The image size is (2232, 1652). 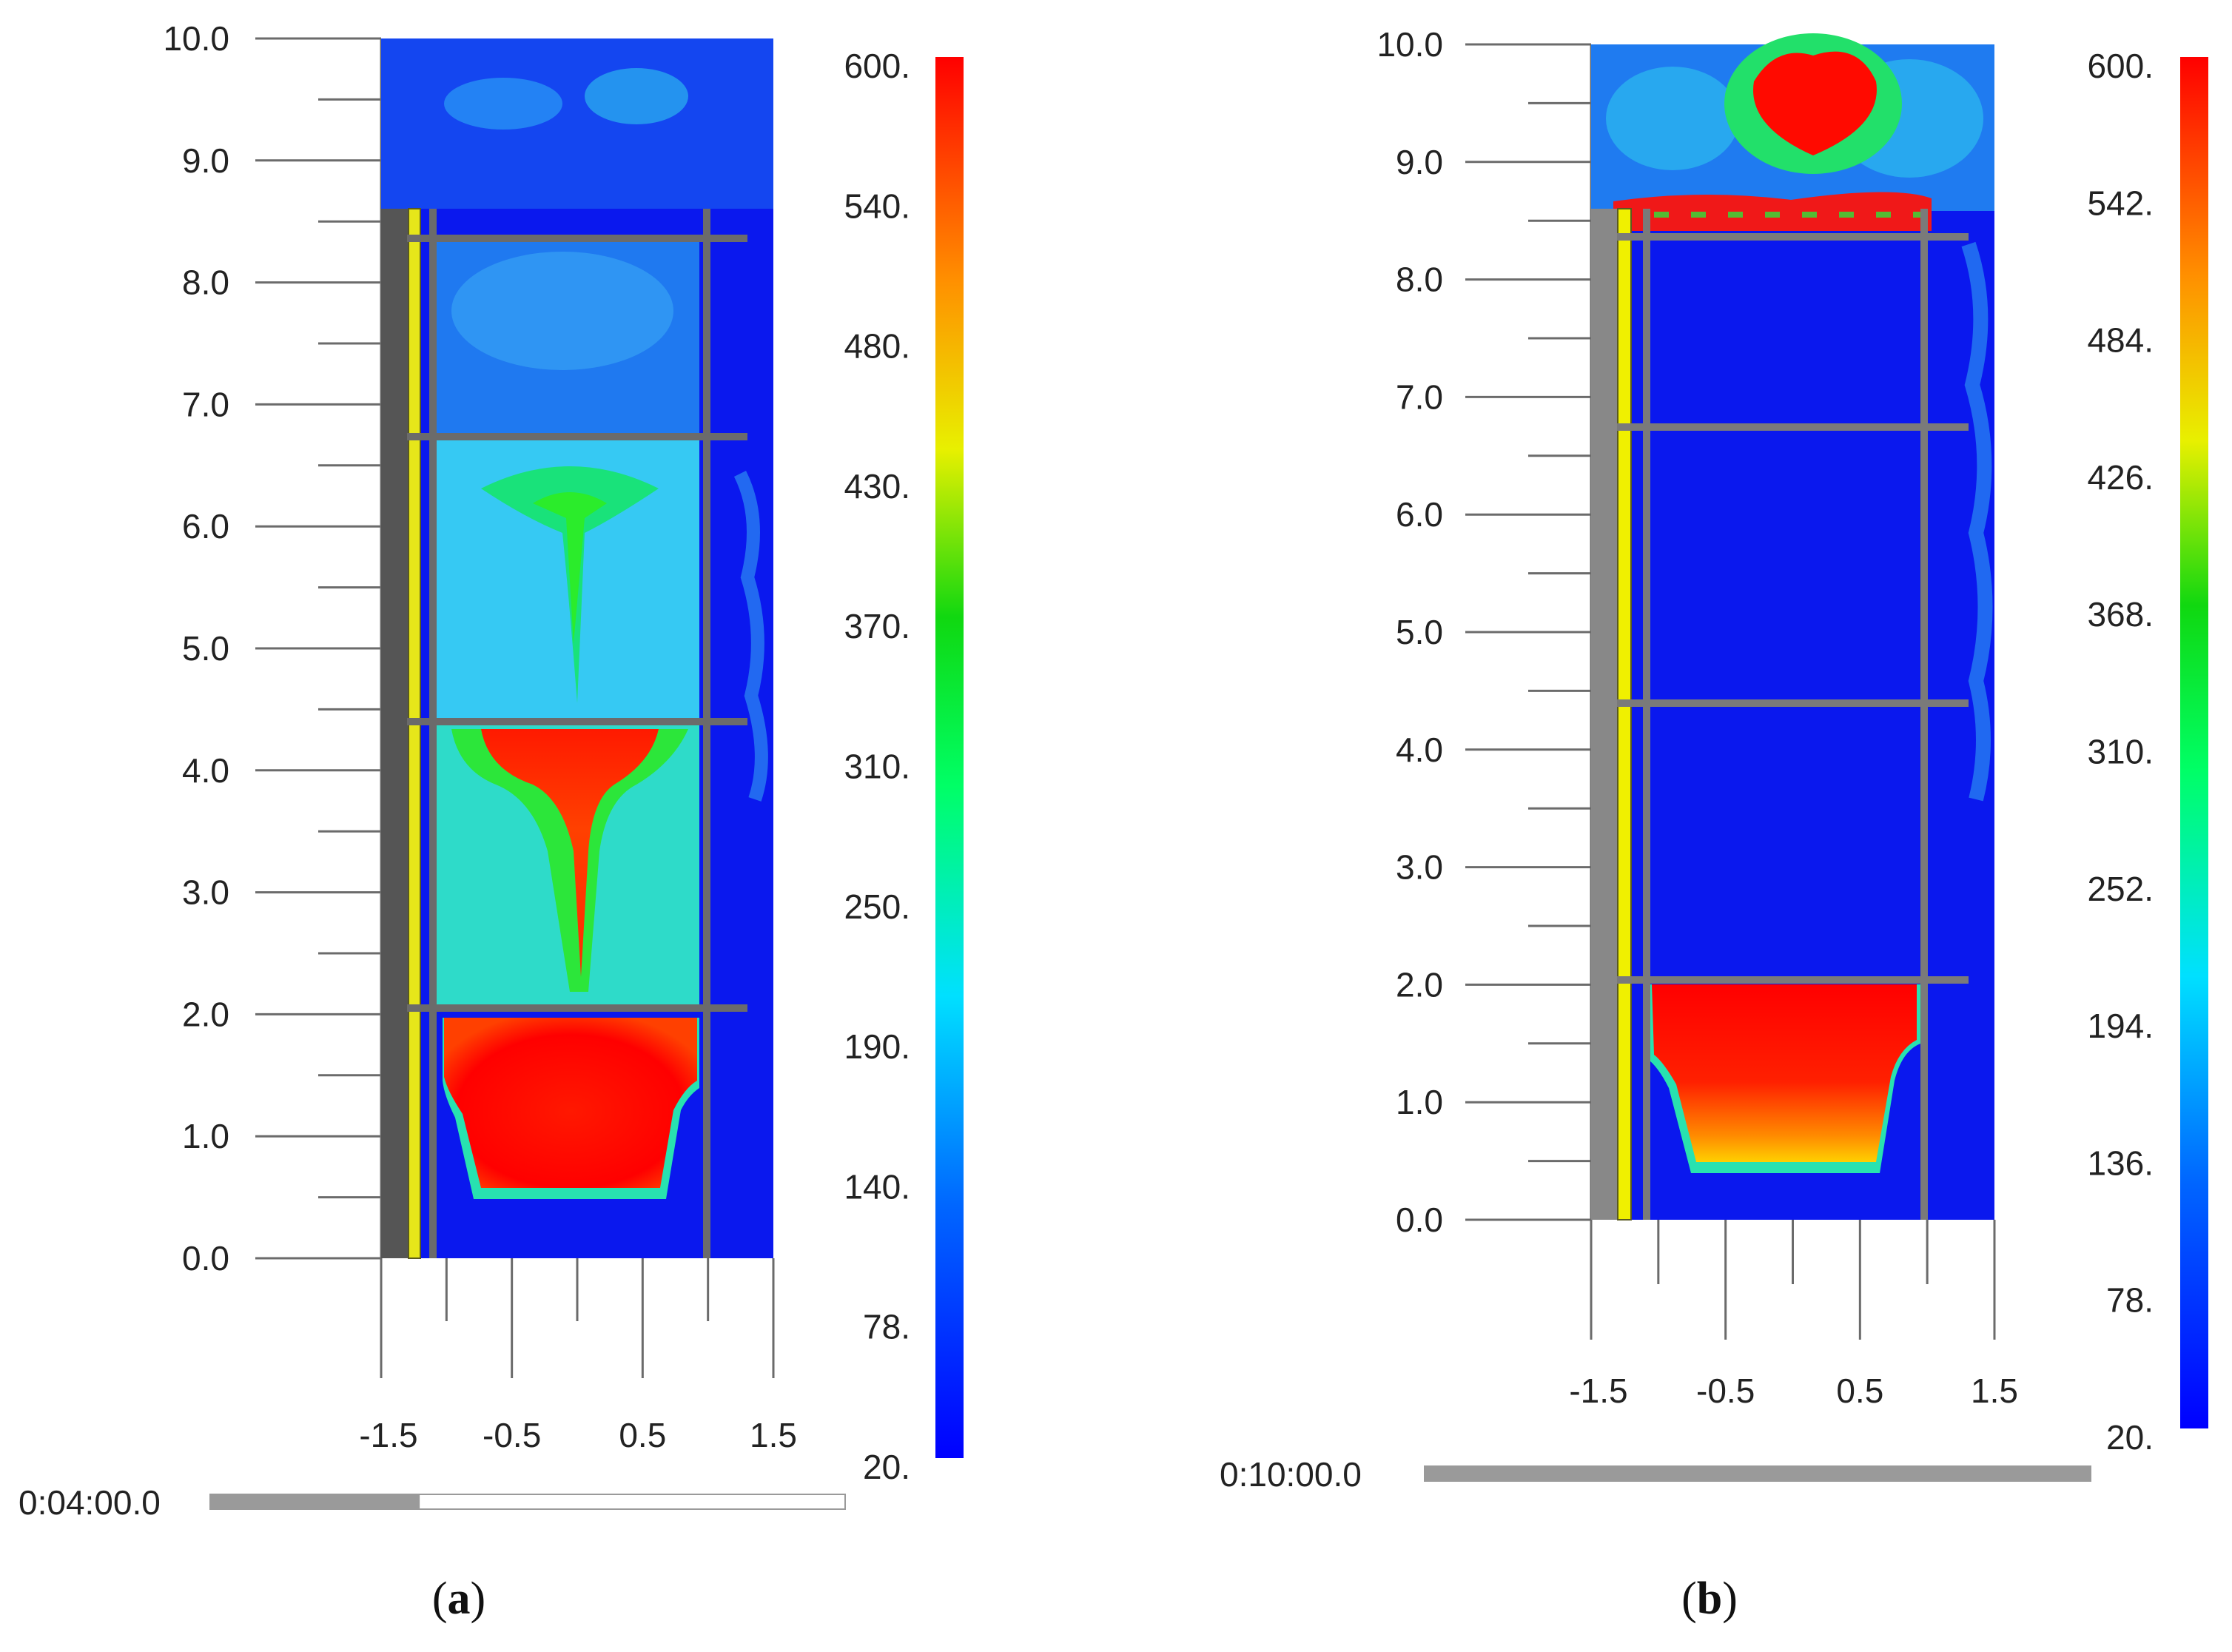 I want to click on structure-b, so click(x=1780, y=714).